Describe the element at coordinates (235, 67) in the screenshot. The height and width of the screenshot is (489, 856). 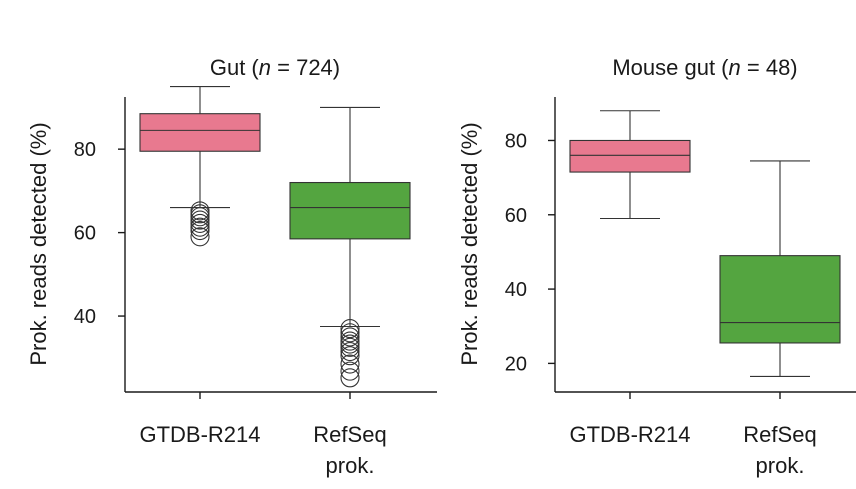
I see `chart-title-prefix: Gut (` at that location.